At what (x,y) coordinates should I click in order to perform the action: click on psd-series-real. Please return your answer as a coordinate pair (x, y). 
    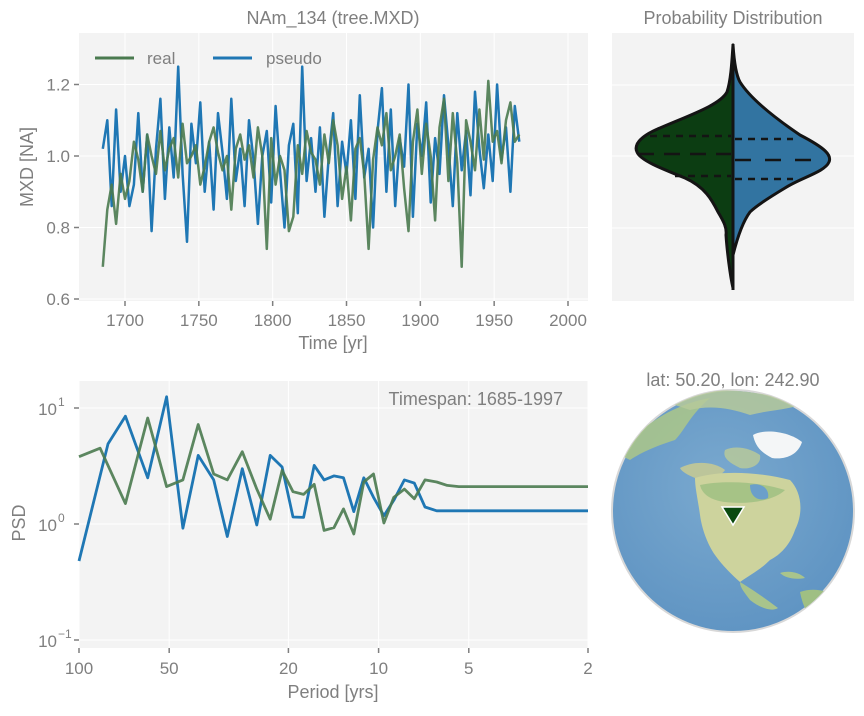
    Looking at the image, I should click on (333, 476).